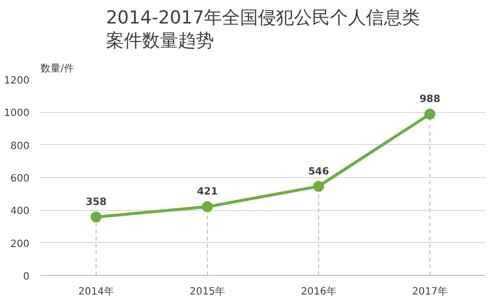  Describe the element at coordinates (207, 192) in the screenshot. I see `data-label: 421` at that location.